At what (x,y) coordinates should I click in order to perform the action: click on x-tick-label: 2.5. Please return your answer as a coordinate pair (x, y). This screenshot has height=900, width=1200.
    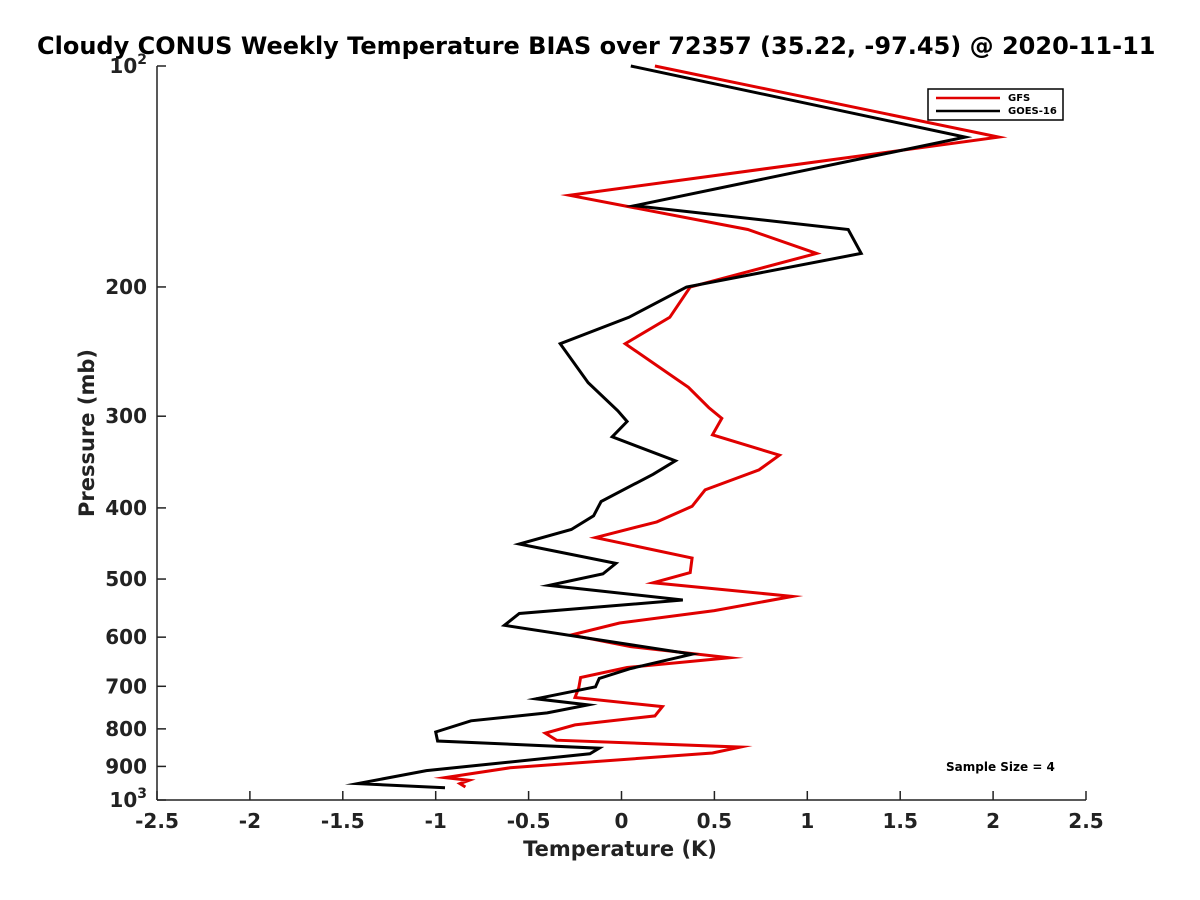
    Looking at the image, I should click on (1085, 821).